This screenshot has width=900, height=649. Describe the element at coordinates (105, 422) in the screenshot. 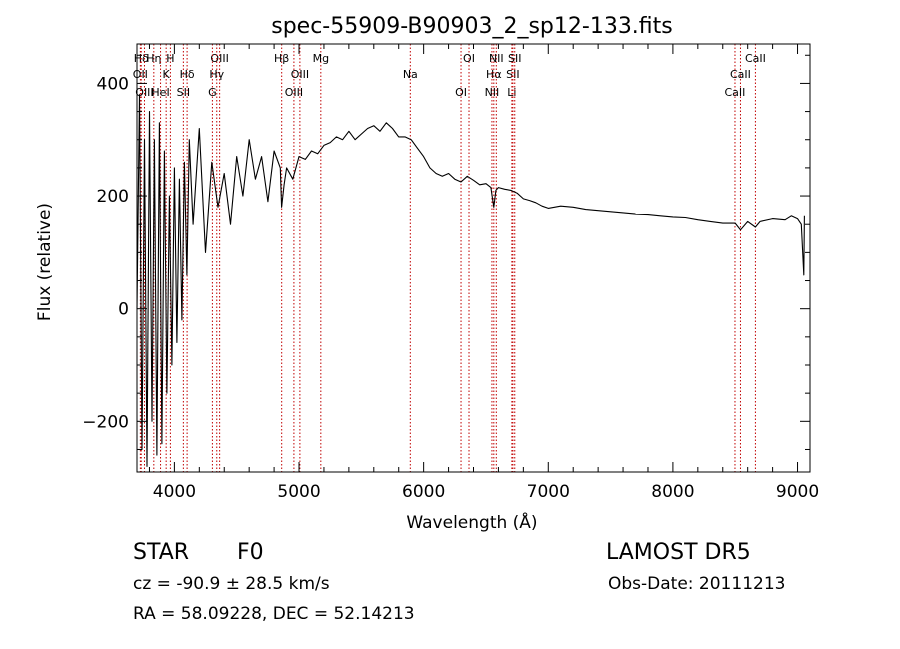

I see `y-tick-label: −200` at that location.